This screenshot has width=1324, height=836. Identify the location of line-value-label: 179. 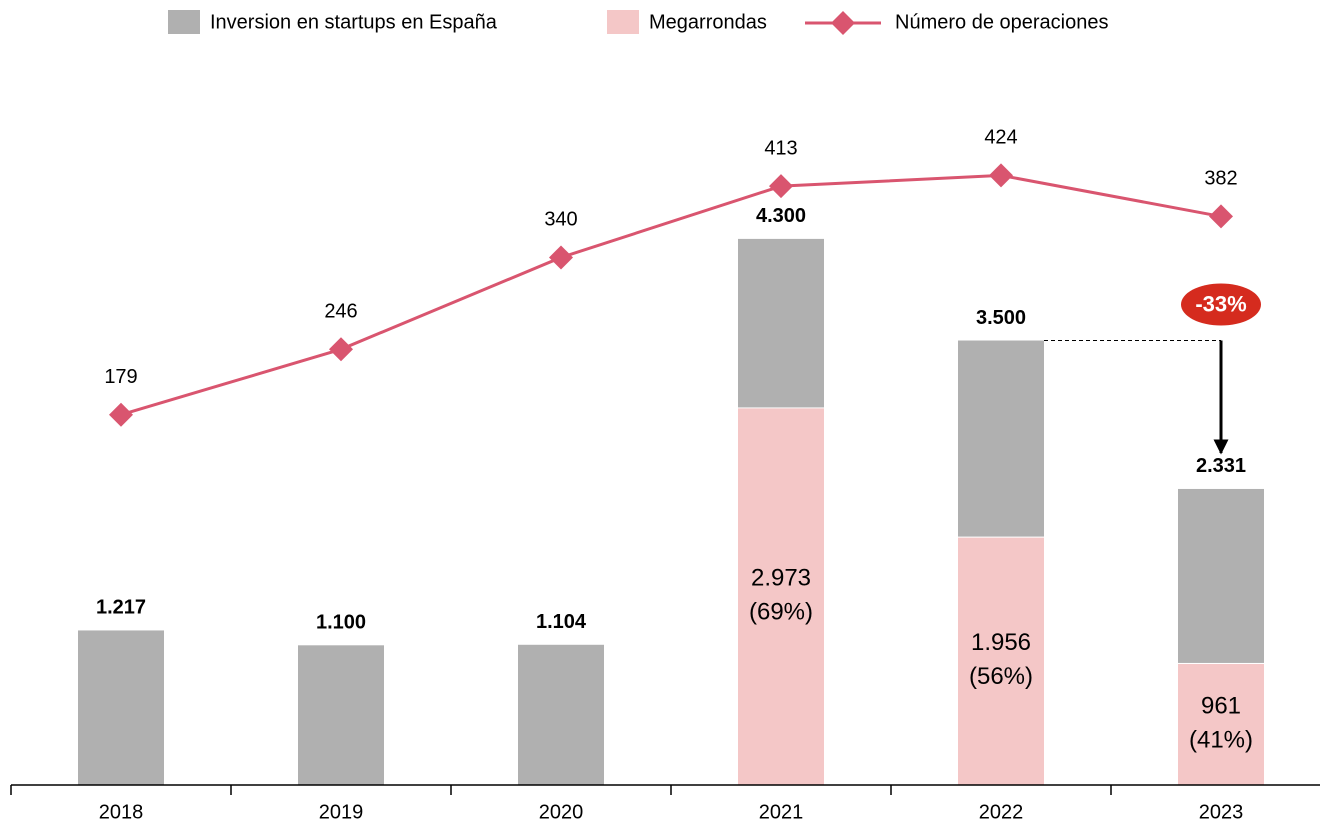
(120, 377).